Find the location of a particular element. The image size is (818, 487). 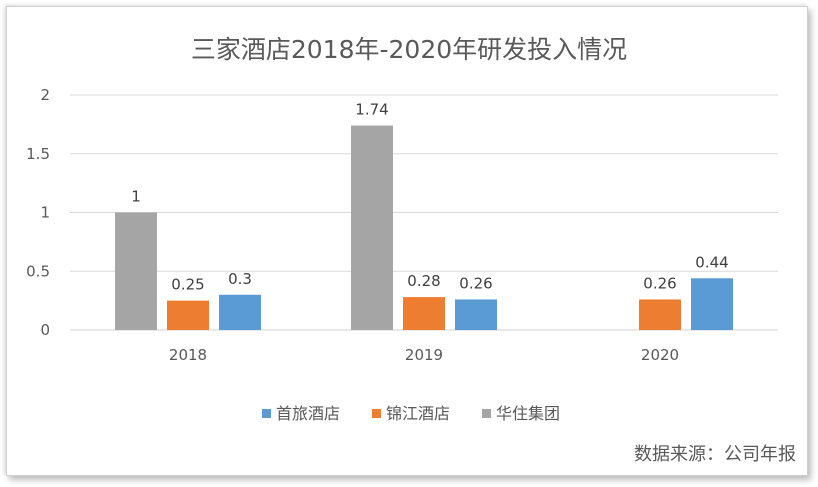

data-label: 0.3 is located at coordinates (240, 279).